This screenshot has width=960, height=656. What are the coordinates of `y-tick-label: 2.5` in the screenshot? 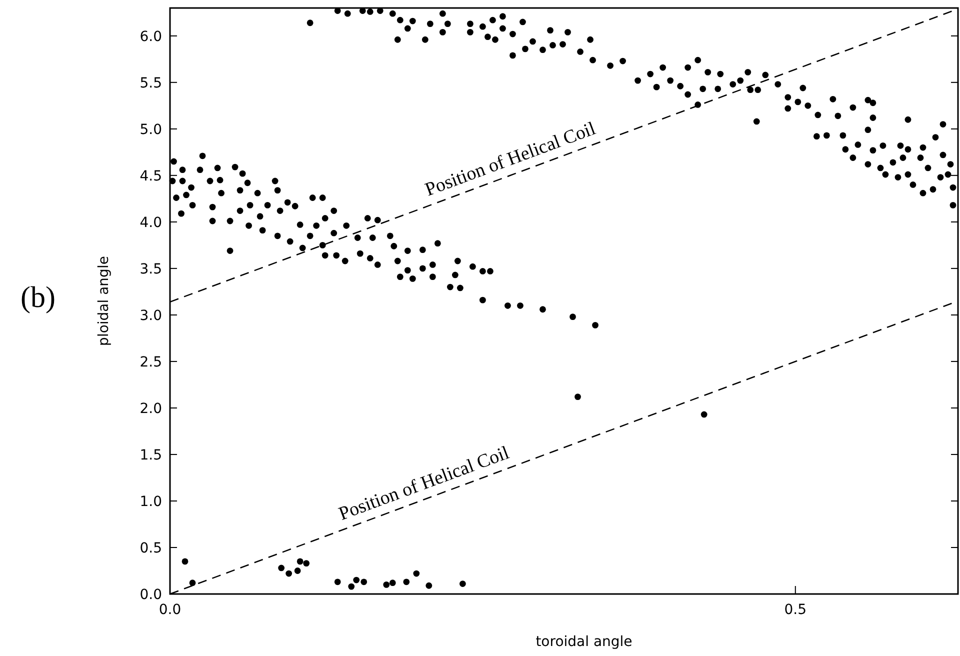 It's located at (151, 362).